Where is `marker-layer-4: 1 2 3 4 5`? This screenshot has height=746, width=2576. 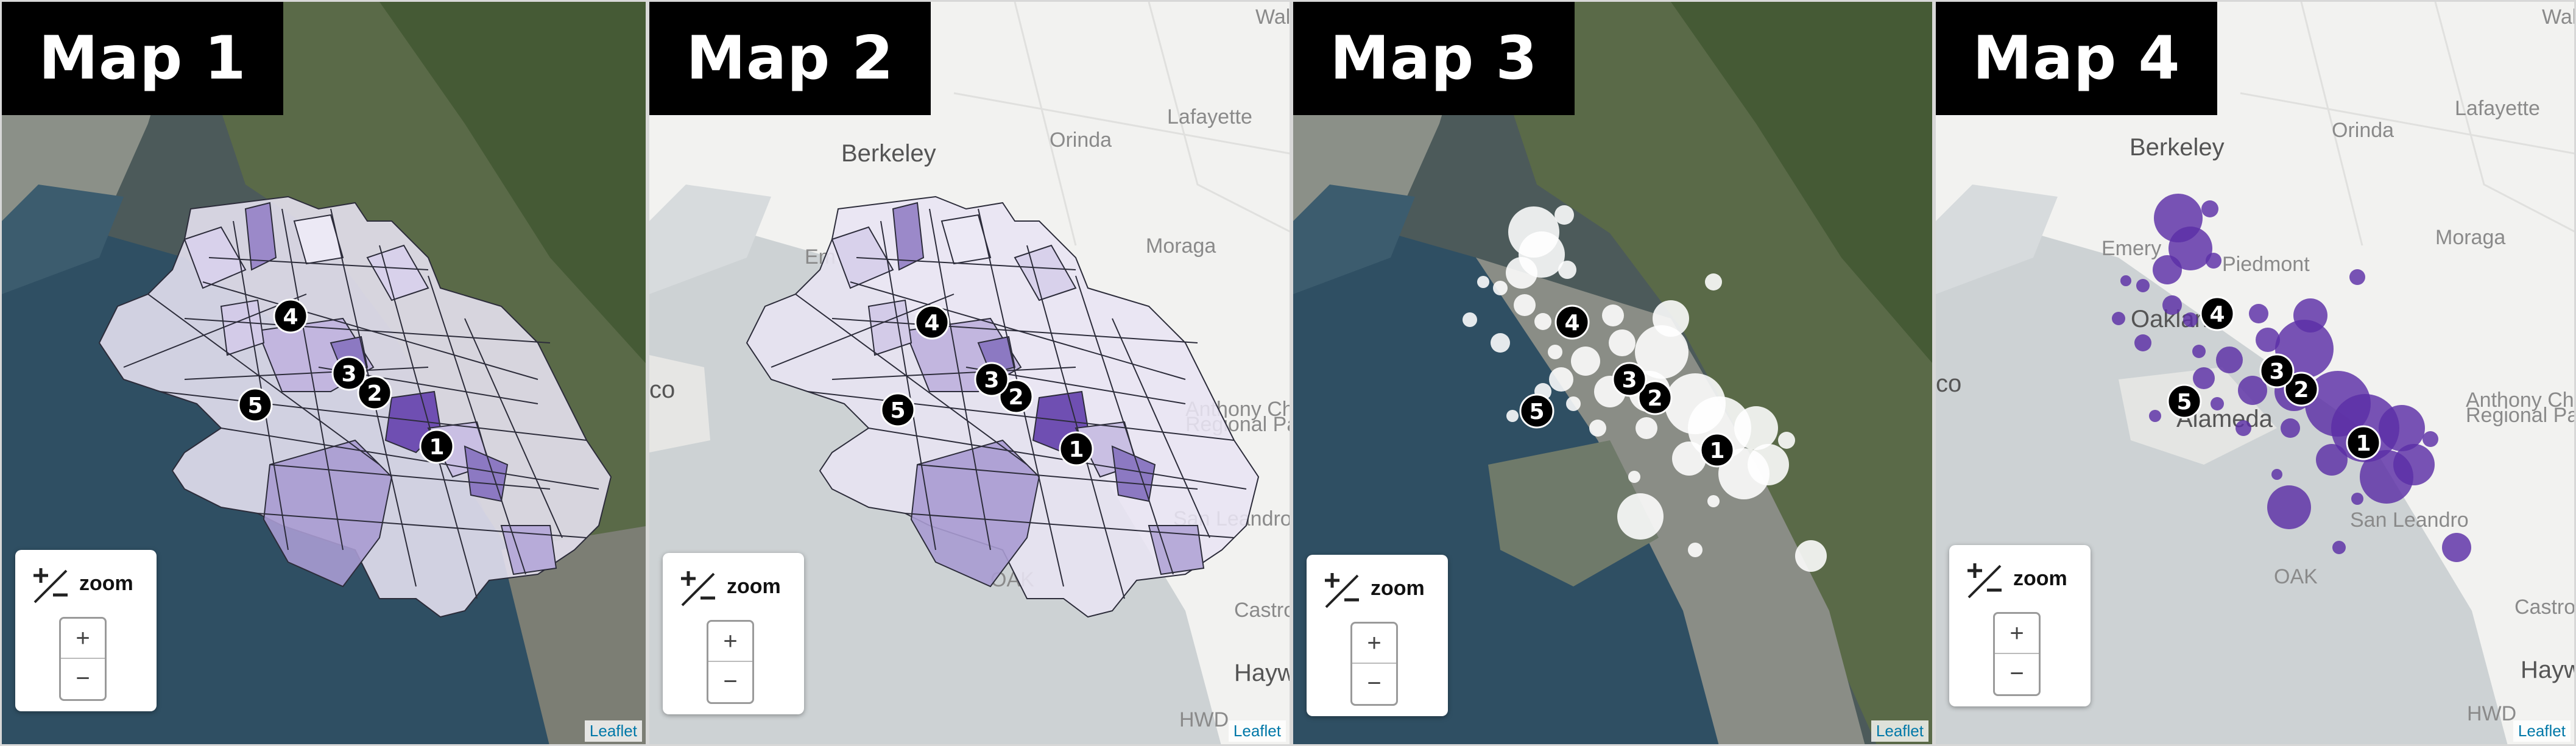 marker-layer-4: 1 2 3 4 5 is located at coordinates (2274, 378).